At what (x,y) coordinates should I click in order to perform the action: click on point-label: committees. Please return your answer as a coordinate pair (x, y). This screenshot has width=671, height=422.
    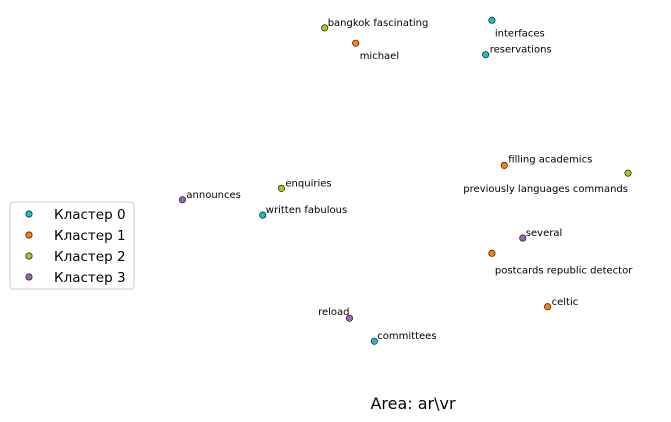
    Looking at the image, I should click on (406, 336).